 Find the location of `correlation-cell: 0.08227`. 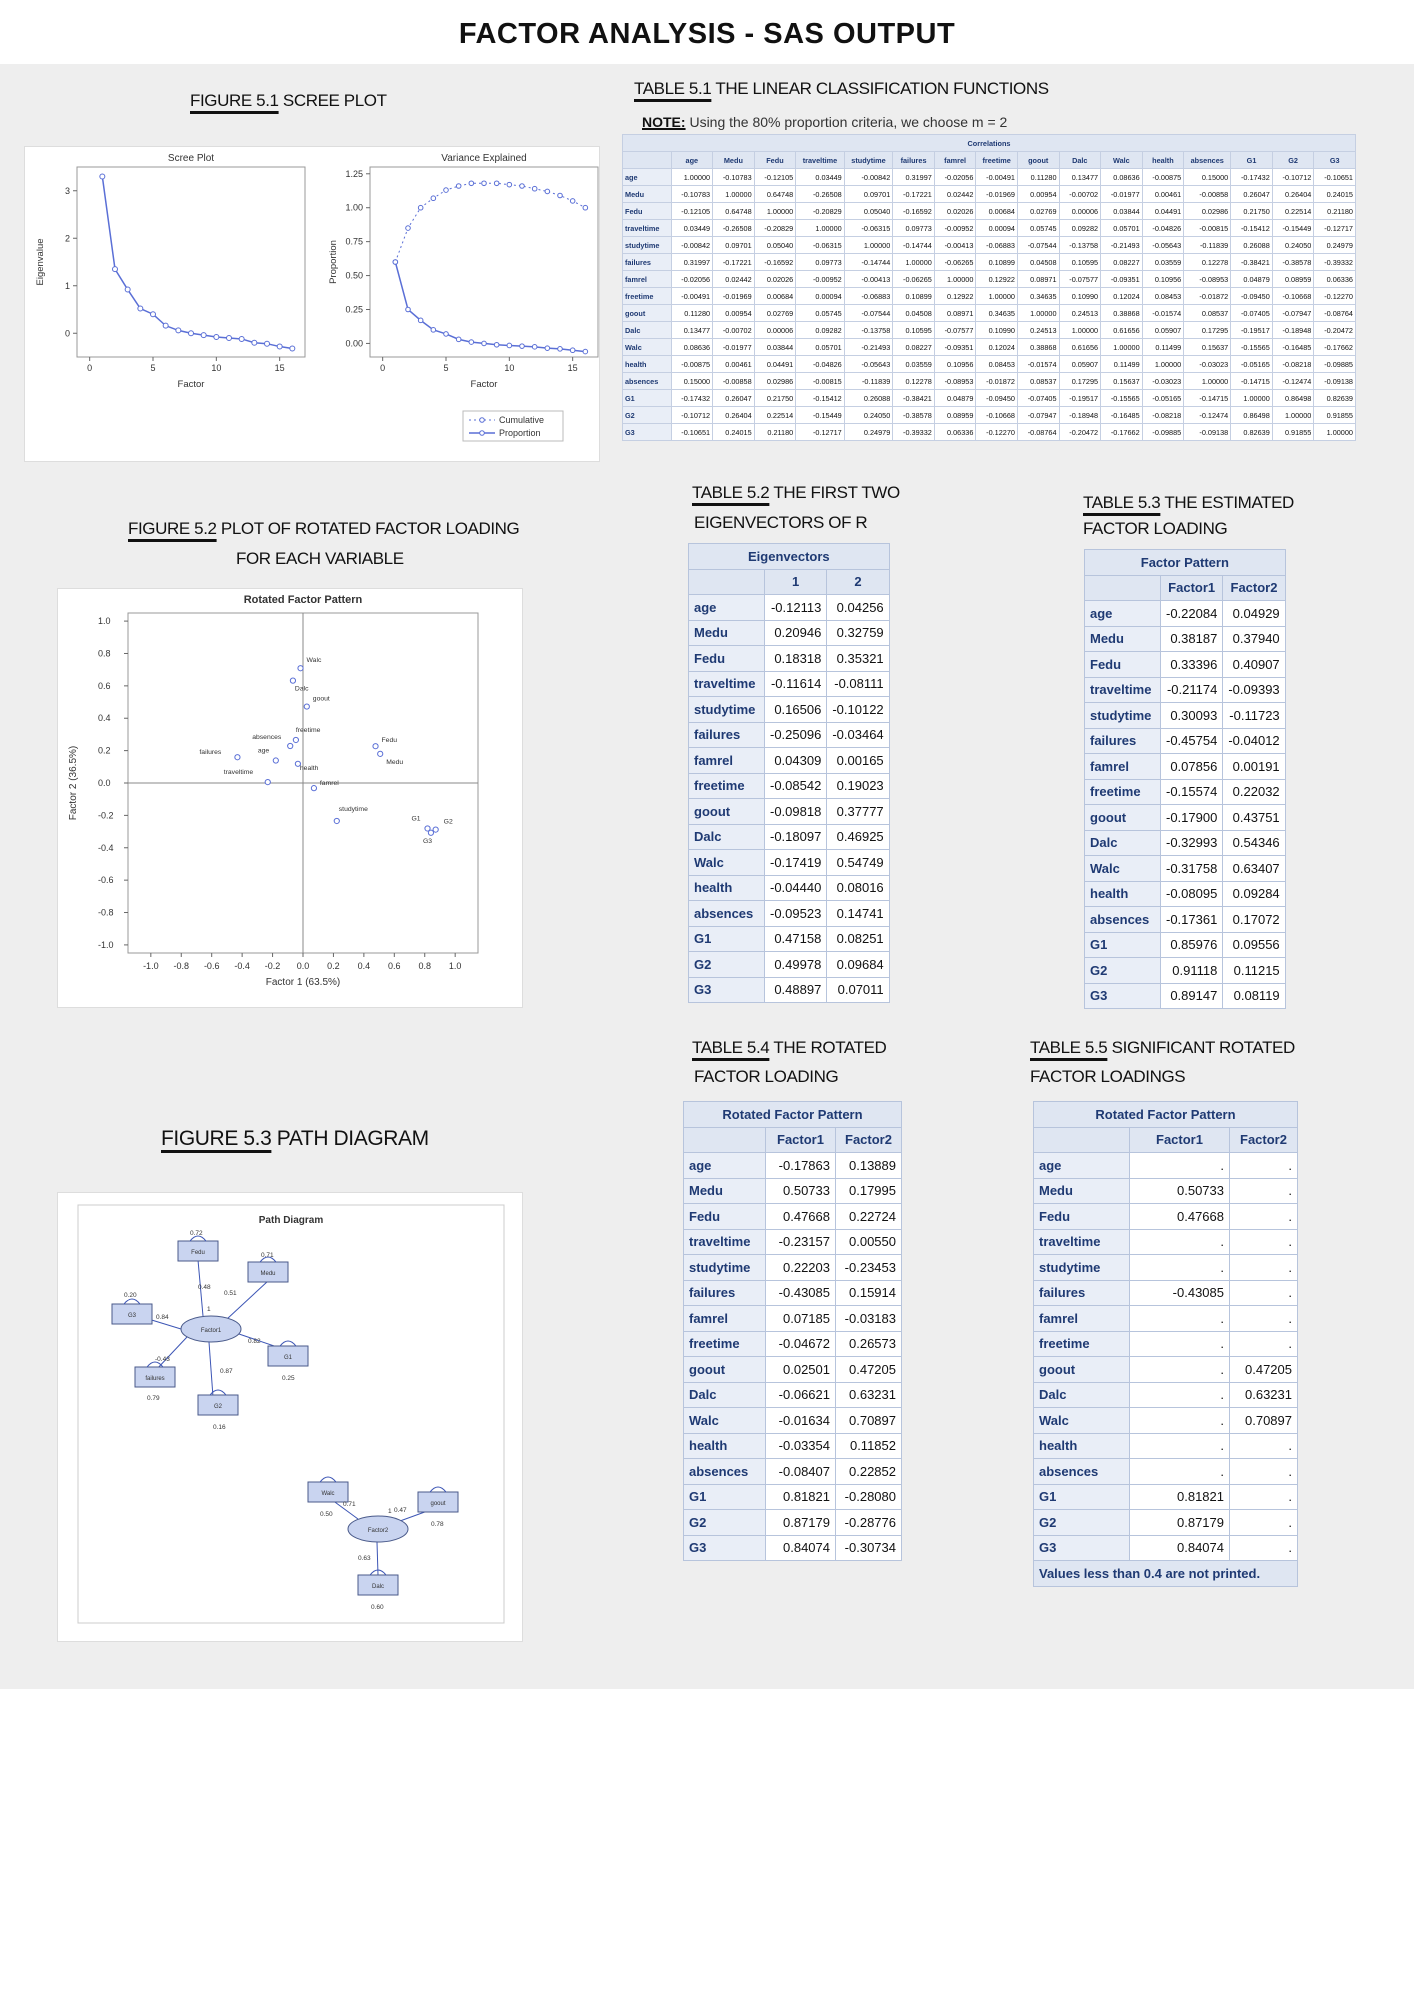

correlation-cell: 0.08227 is located at coordinates (1121, 262).